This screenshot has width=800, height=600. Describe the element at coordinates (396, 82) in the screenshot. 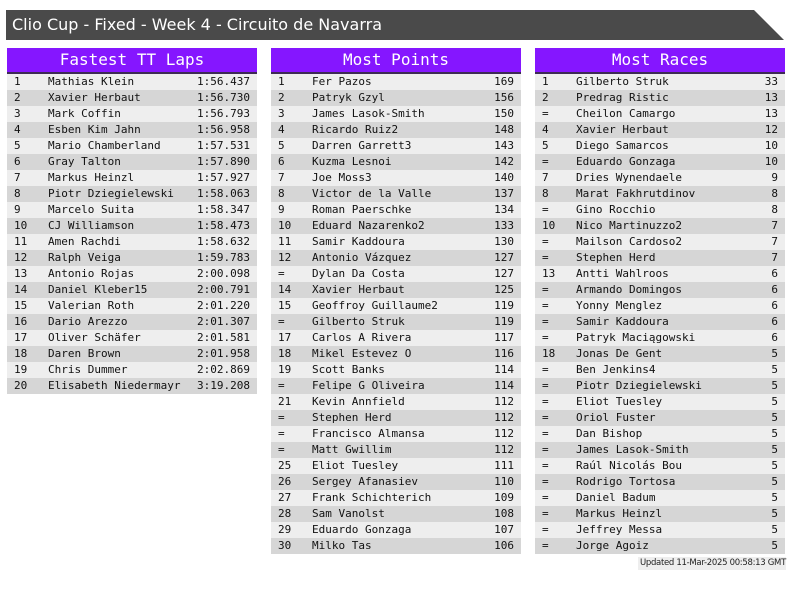

I see `table-row: 1 Fer Pazos 169` at that location.